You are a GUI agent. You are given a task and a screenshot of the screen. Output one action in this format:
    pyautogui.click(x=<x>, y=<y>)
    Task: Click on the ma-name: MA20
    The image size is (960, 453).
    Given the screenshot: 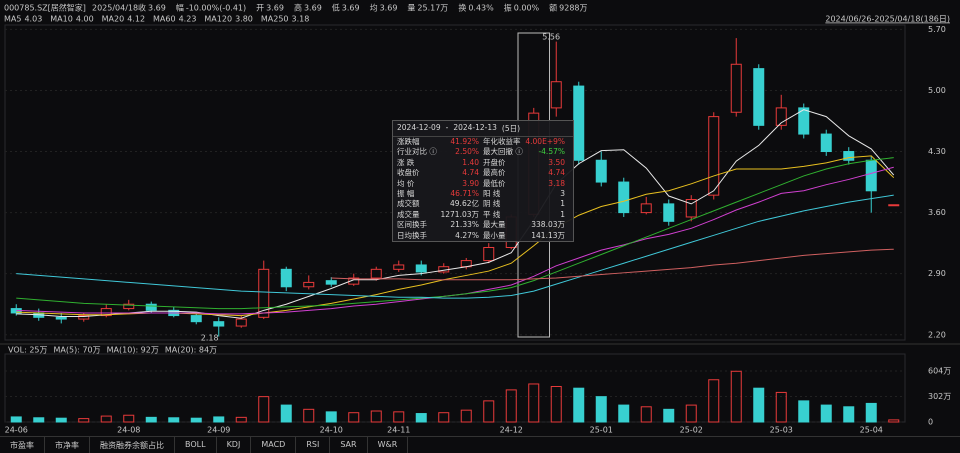 What is the action you would take?
    pyautogui.click(x=113, y=19)
    